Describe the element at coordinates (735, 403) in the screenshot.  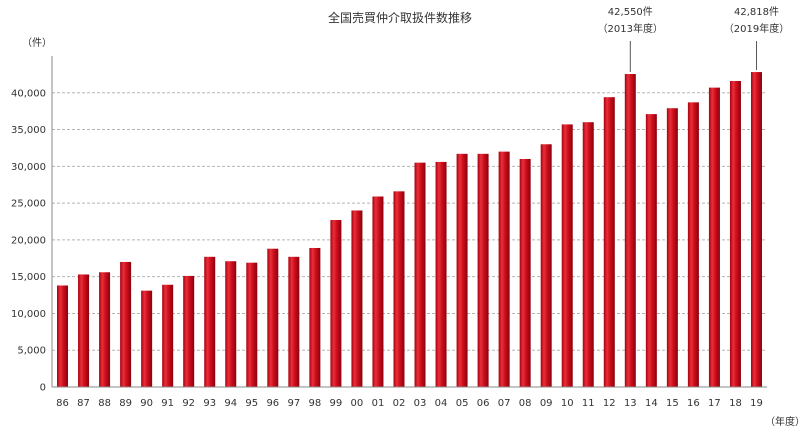
I see `x-tick-label: 18` at that location.